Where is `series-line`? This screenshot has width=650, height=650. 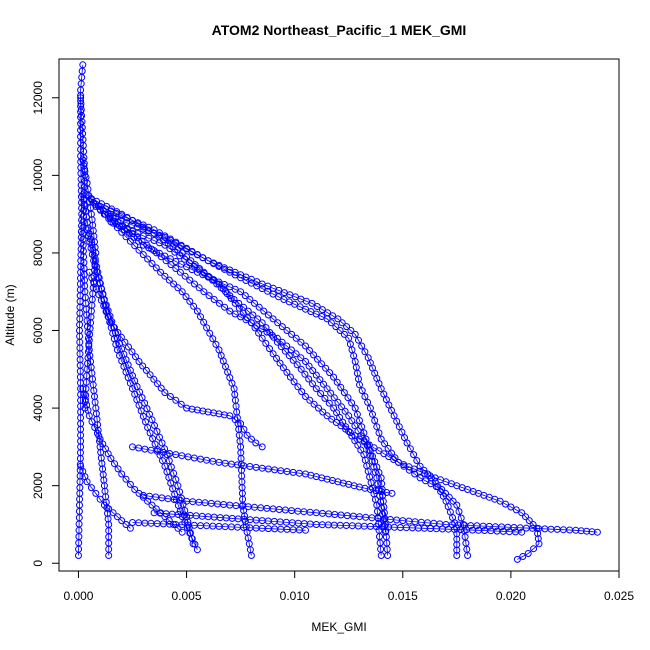 series-line is located at coordinates (81, 310).